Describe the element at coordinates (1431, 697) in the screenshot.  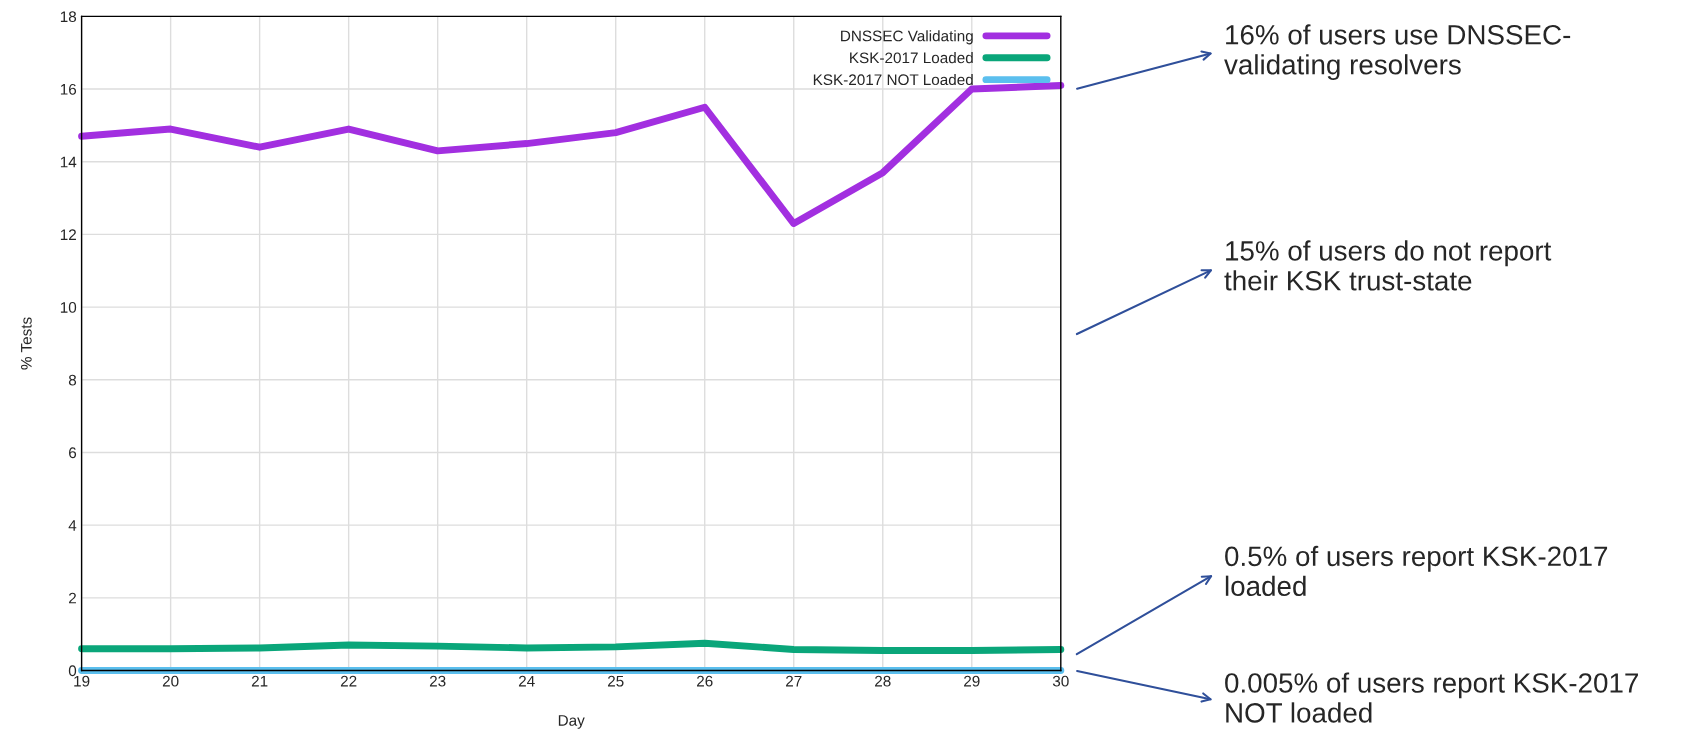
I see `text: 0.005% of users report KSK-2017 NOT loaded` at that location.